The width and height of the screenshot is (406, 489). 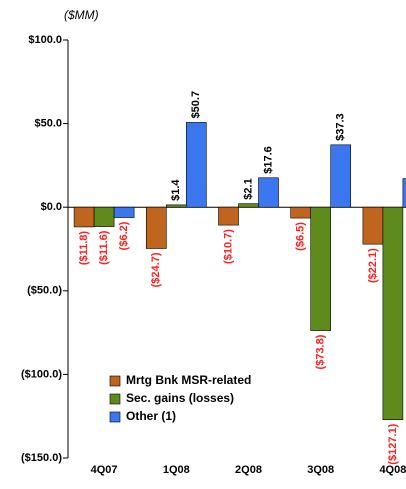 What do you see at coordinates (321, 351) in the screenshot?
I see `value-label: ($73.8)` at bounding box center [321, 351].